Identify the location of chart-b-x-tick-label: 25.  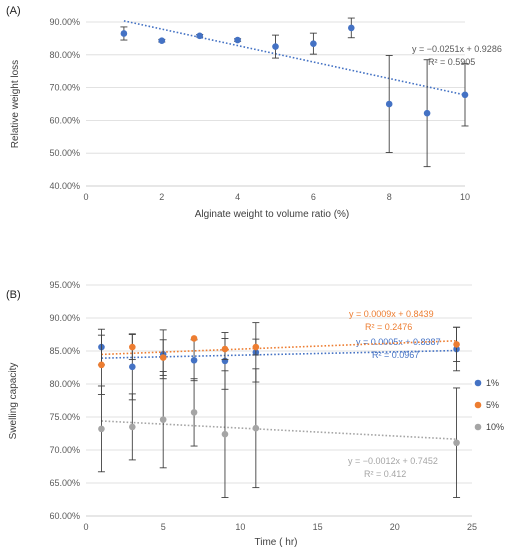
(472, 527).